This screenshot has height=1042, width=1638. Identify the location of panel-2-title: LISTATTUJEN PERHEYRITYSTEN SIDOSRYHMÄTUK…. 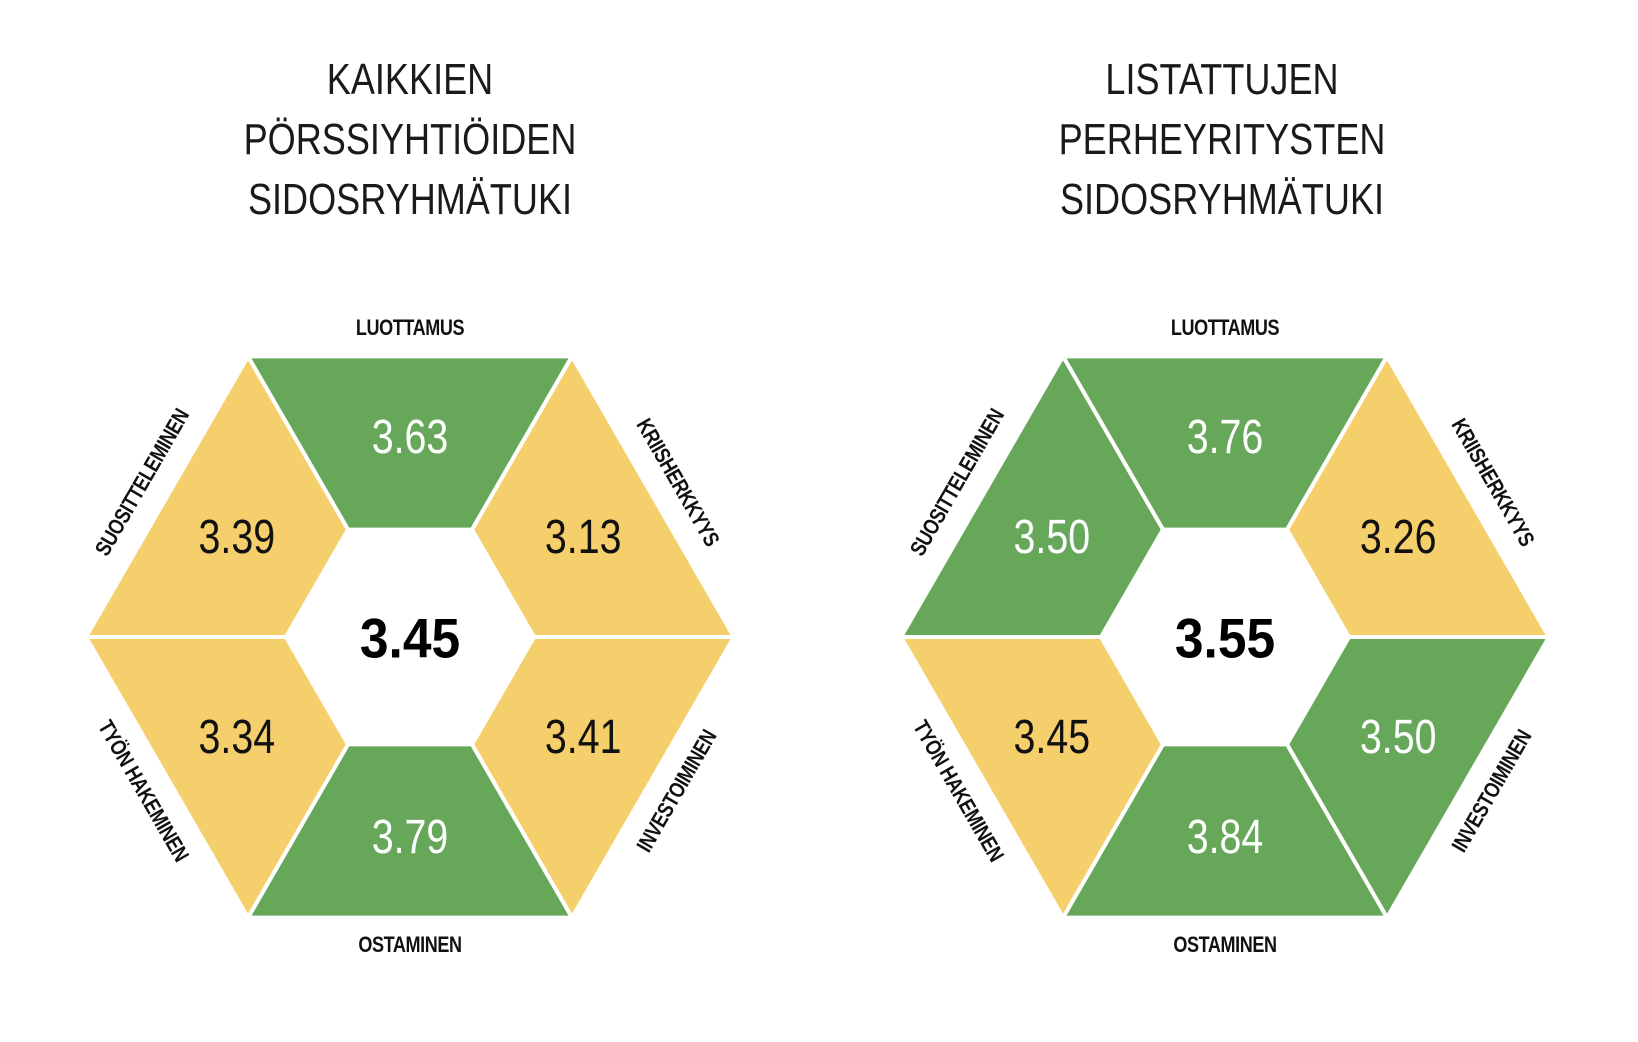
(1222, 140).